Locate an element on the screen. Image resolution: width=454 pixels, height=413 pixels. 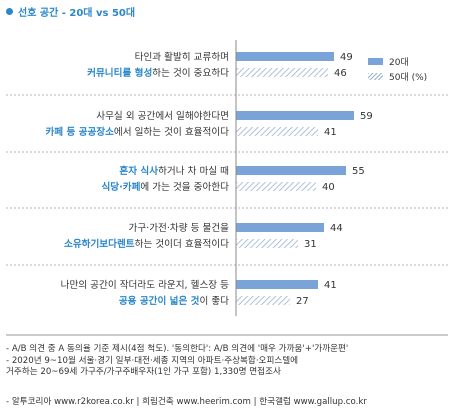
legend-label-20s: 20대 is located at coordinates (399, 63).